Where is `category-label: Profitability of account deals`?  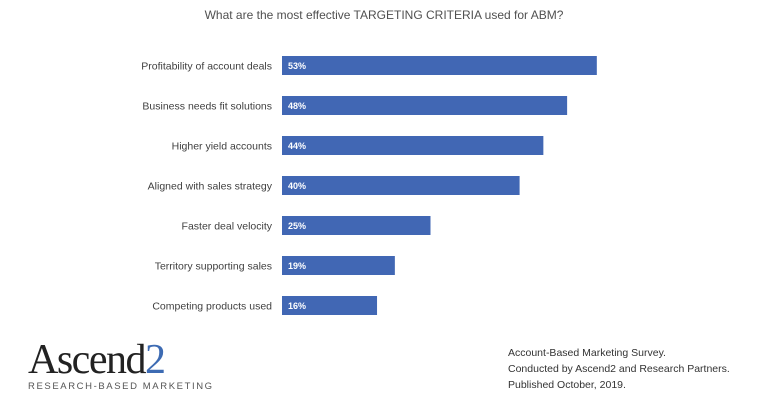
category-label: Profitability of account deals is located at coordinates (206, 67).